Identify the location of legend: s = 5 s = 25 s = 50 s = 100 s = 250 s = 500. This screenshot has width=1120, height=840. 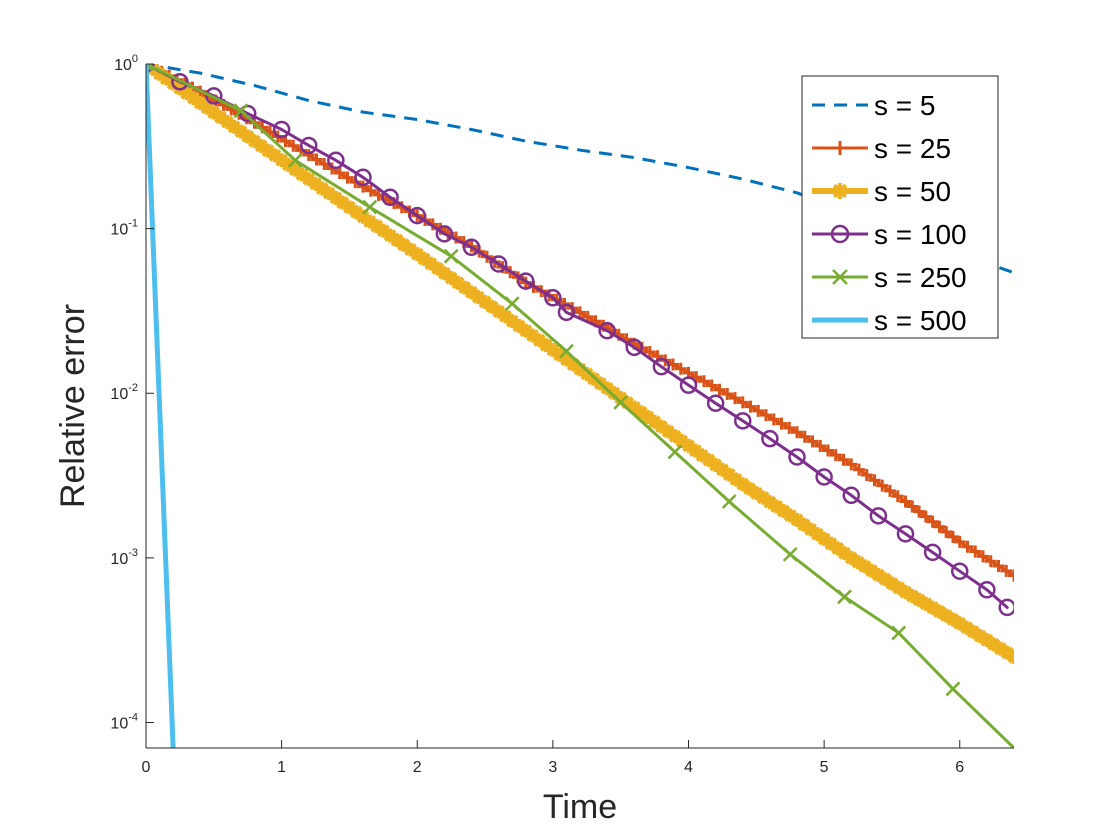
(900, 207).